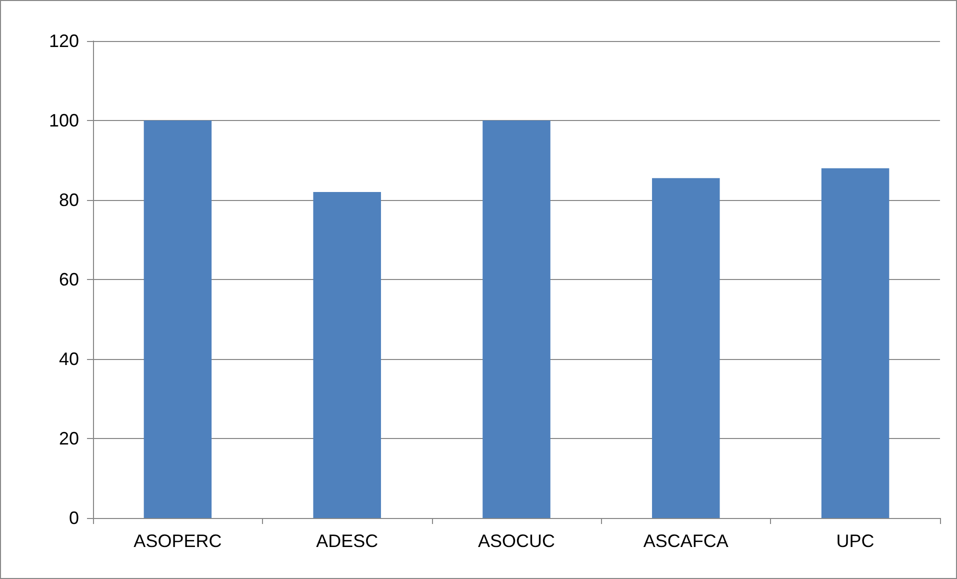 The width and height of the screenshot is (957, 579). Describe the element at coordinates (347, 541) in the screenshot. I see `x-tick-label: ADESC` at that location.